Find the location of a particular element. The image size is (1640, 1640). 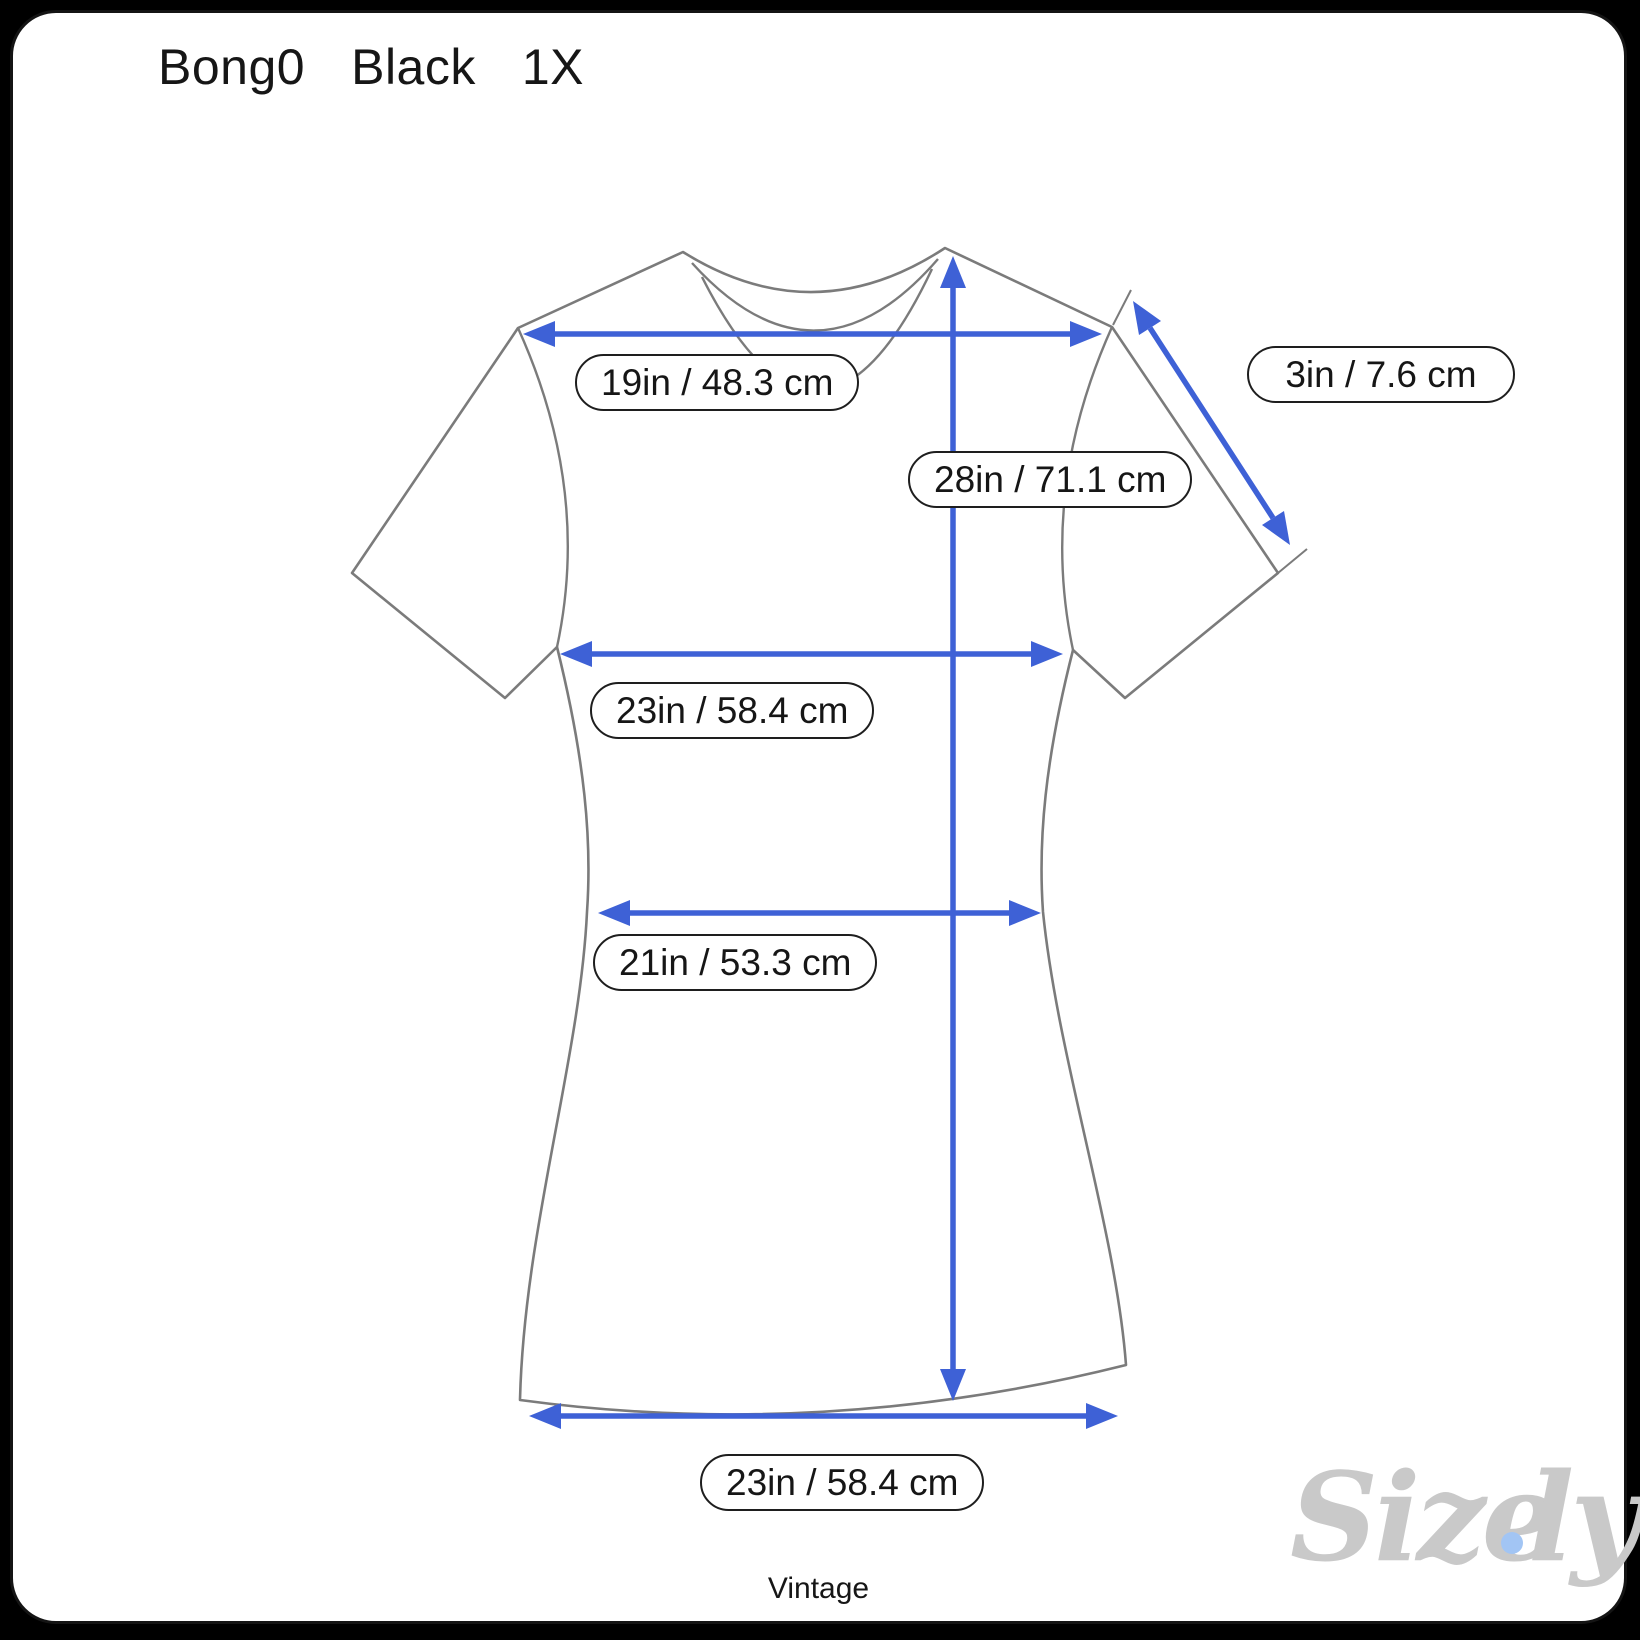

hem-arrow is located at coordinates (823, 1416).